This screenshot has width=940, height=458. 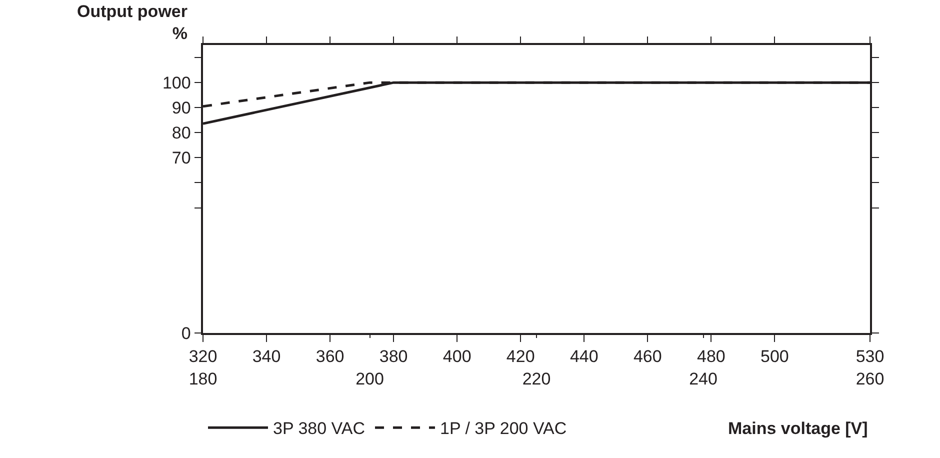 What do you see at coordinates (186, 333) in the screenshot?
I see `y-tick-label: 0` at bounding box center [186, 333].